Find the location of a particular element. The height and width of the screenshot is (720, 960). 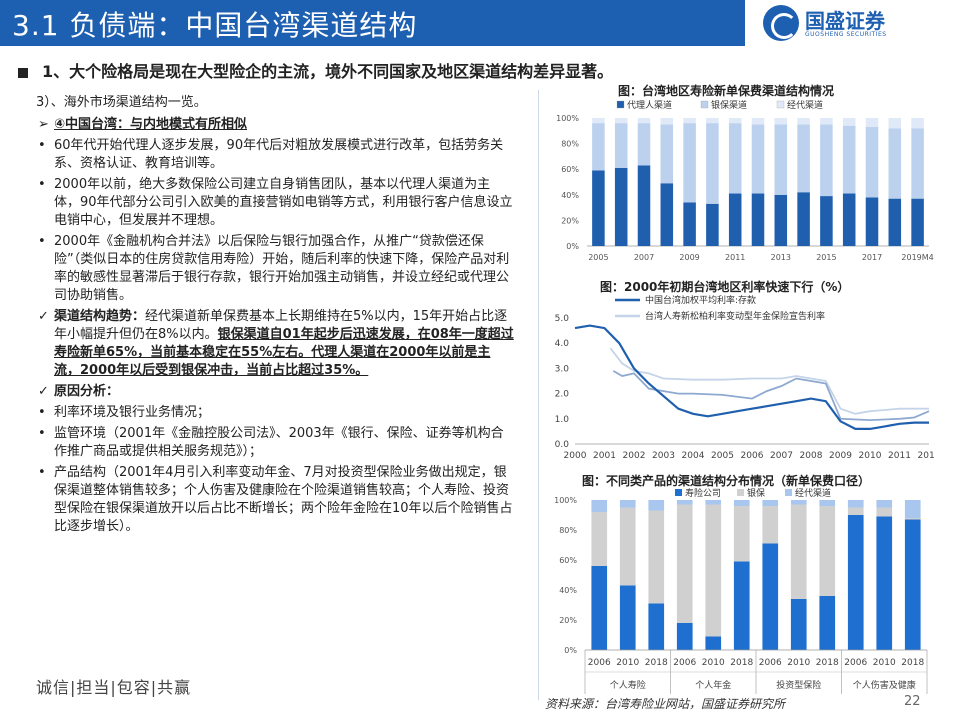

page-title: 3.1 负债端：中国台湾渠道结构 is located at coordinates (215, 25).